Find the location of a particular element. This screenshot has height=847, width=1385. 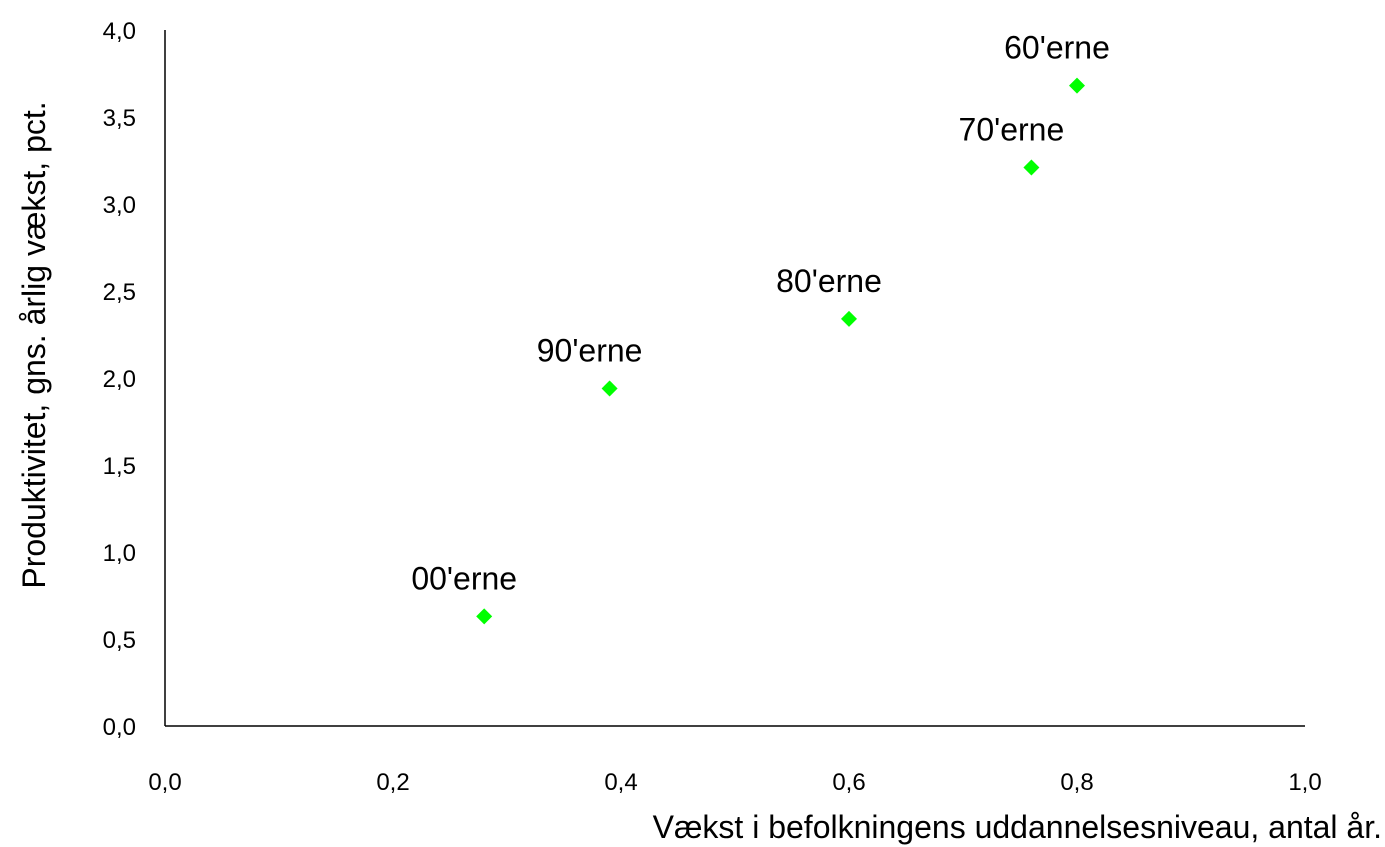

y-tick-label: 1,5 is located at coordinates (119, 466).